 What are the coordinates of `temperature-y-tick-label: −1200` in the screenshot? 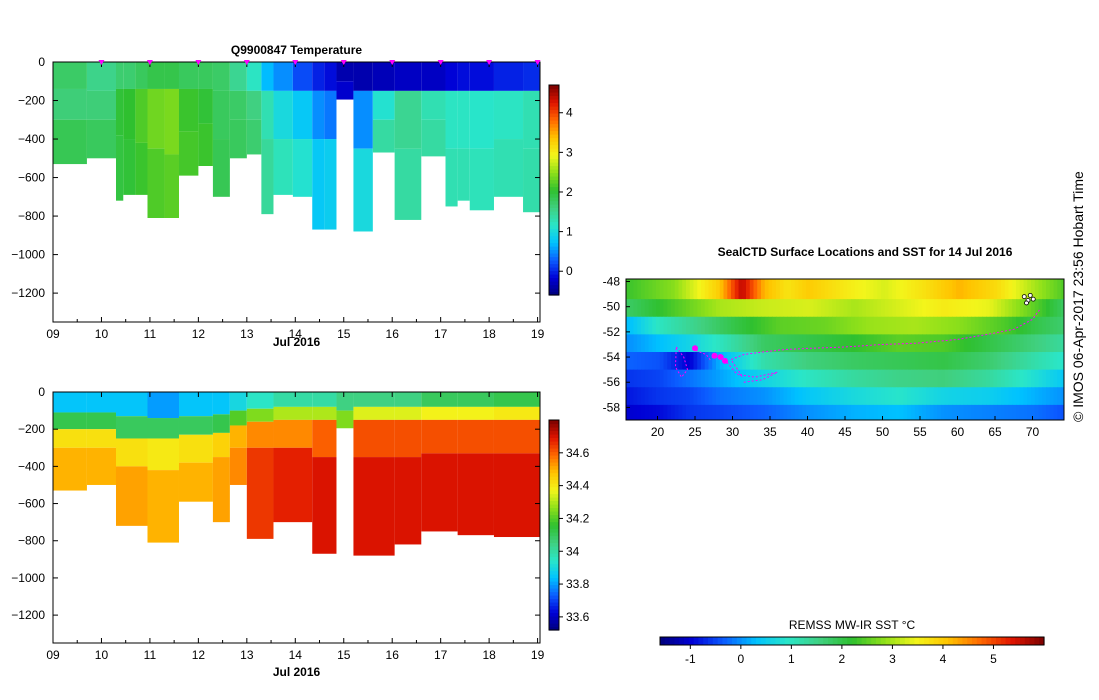 It's located at (28, 293).